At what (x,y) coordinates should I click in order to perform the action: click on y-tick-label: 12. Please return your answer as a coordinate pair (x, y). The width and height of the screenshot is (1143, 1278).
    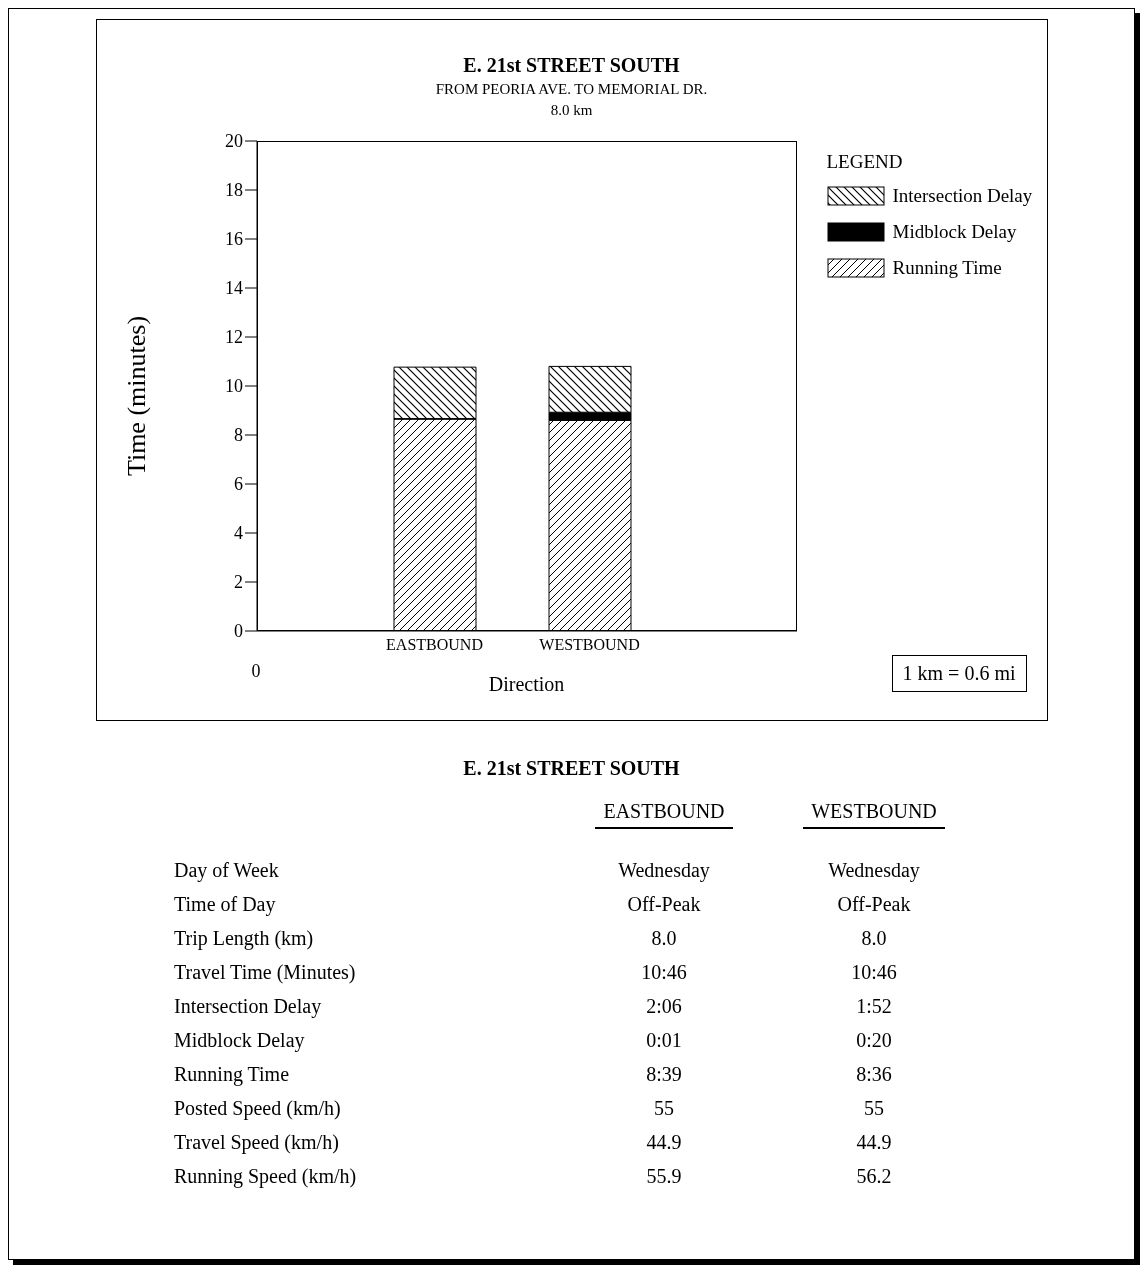
    Looking at the image, I should click on (233, 337).